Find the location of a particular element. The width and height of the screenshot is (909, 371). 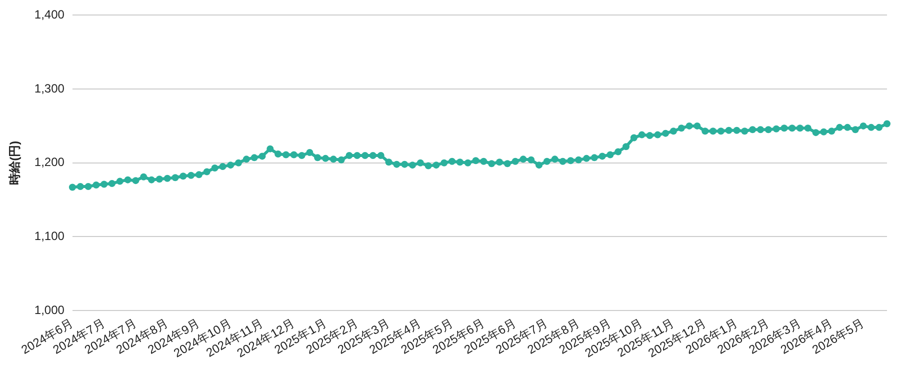

y-tick-label: 1,400 is located at coordinates (49, 15).